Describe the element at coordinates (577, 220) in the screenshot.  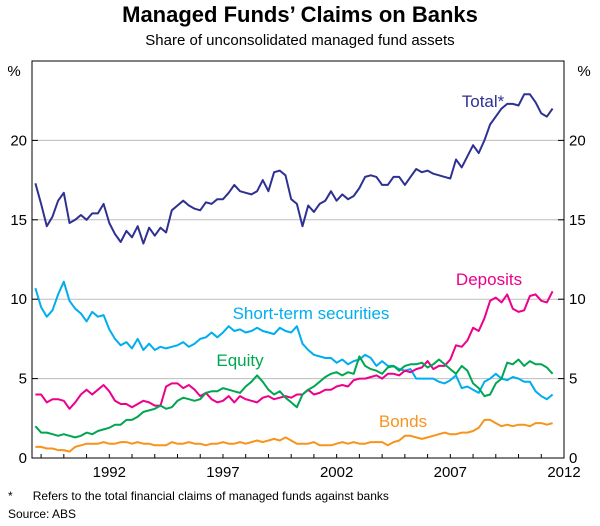
I see `y-tick-label-right: 15` at that location.